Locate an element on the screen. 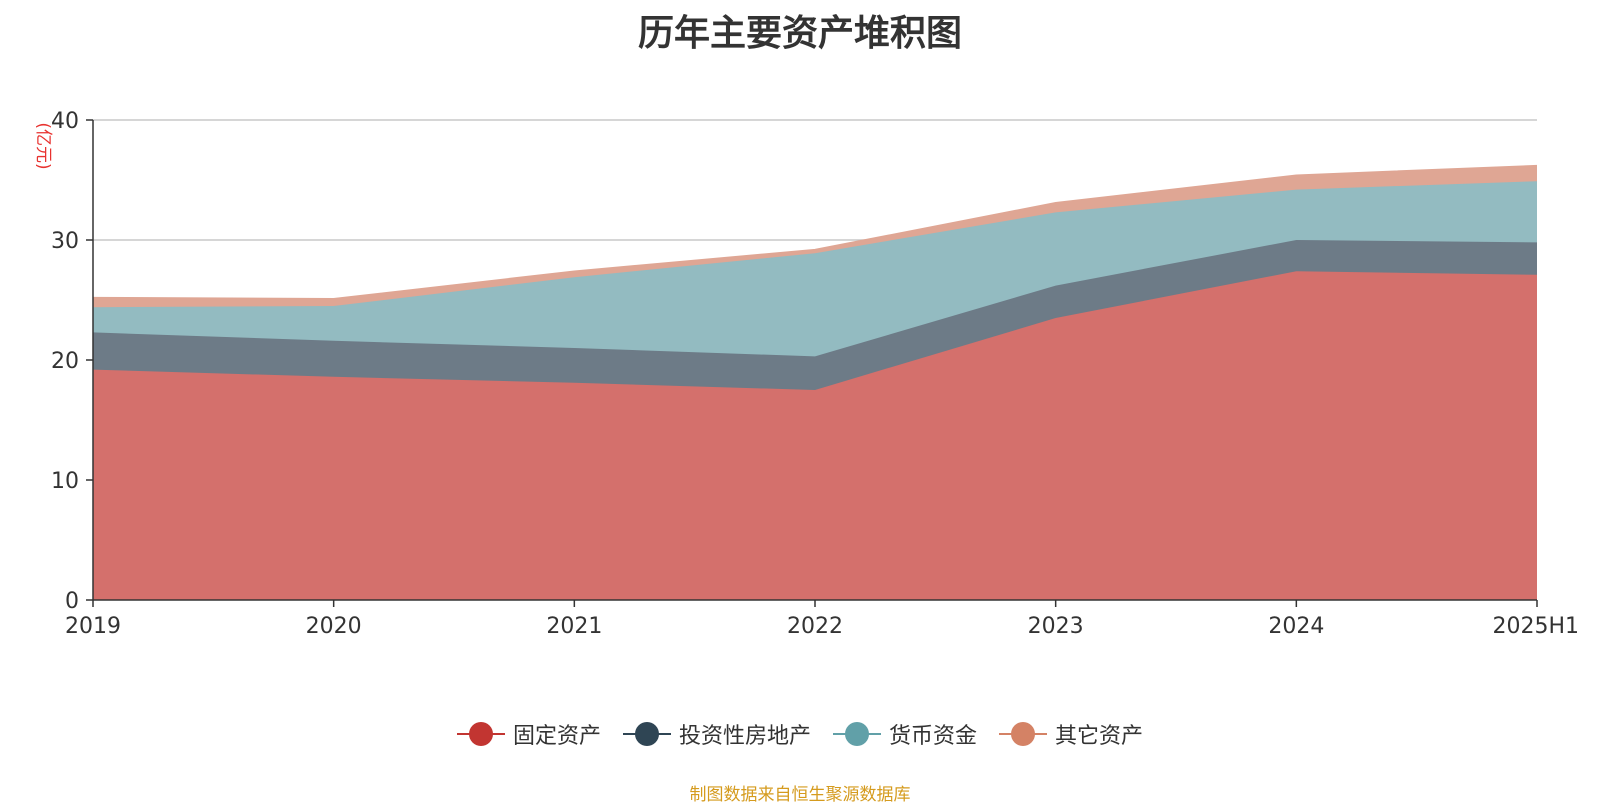  source-note: 制图数据来自恒生聚源数据库 is located at coordinates (800, 795).